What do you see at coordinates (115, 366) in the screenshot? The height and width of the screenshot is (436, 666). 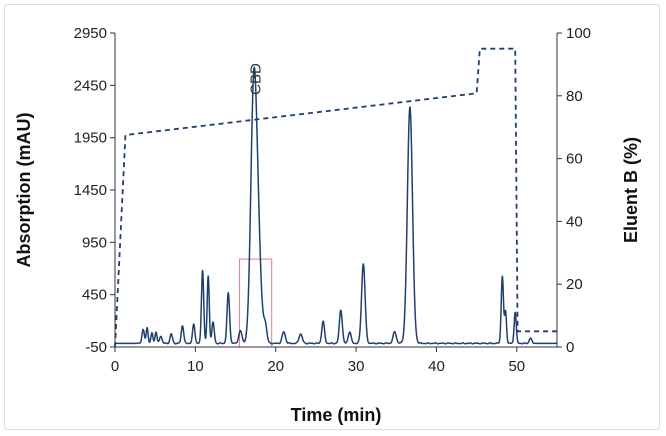 I see `x-tick-label: 0` at bounding box center [115, 366].